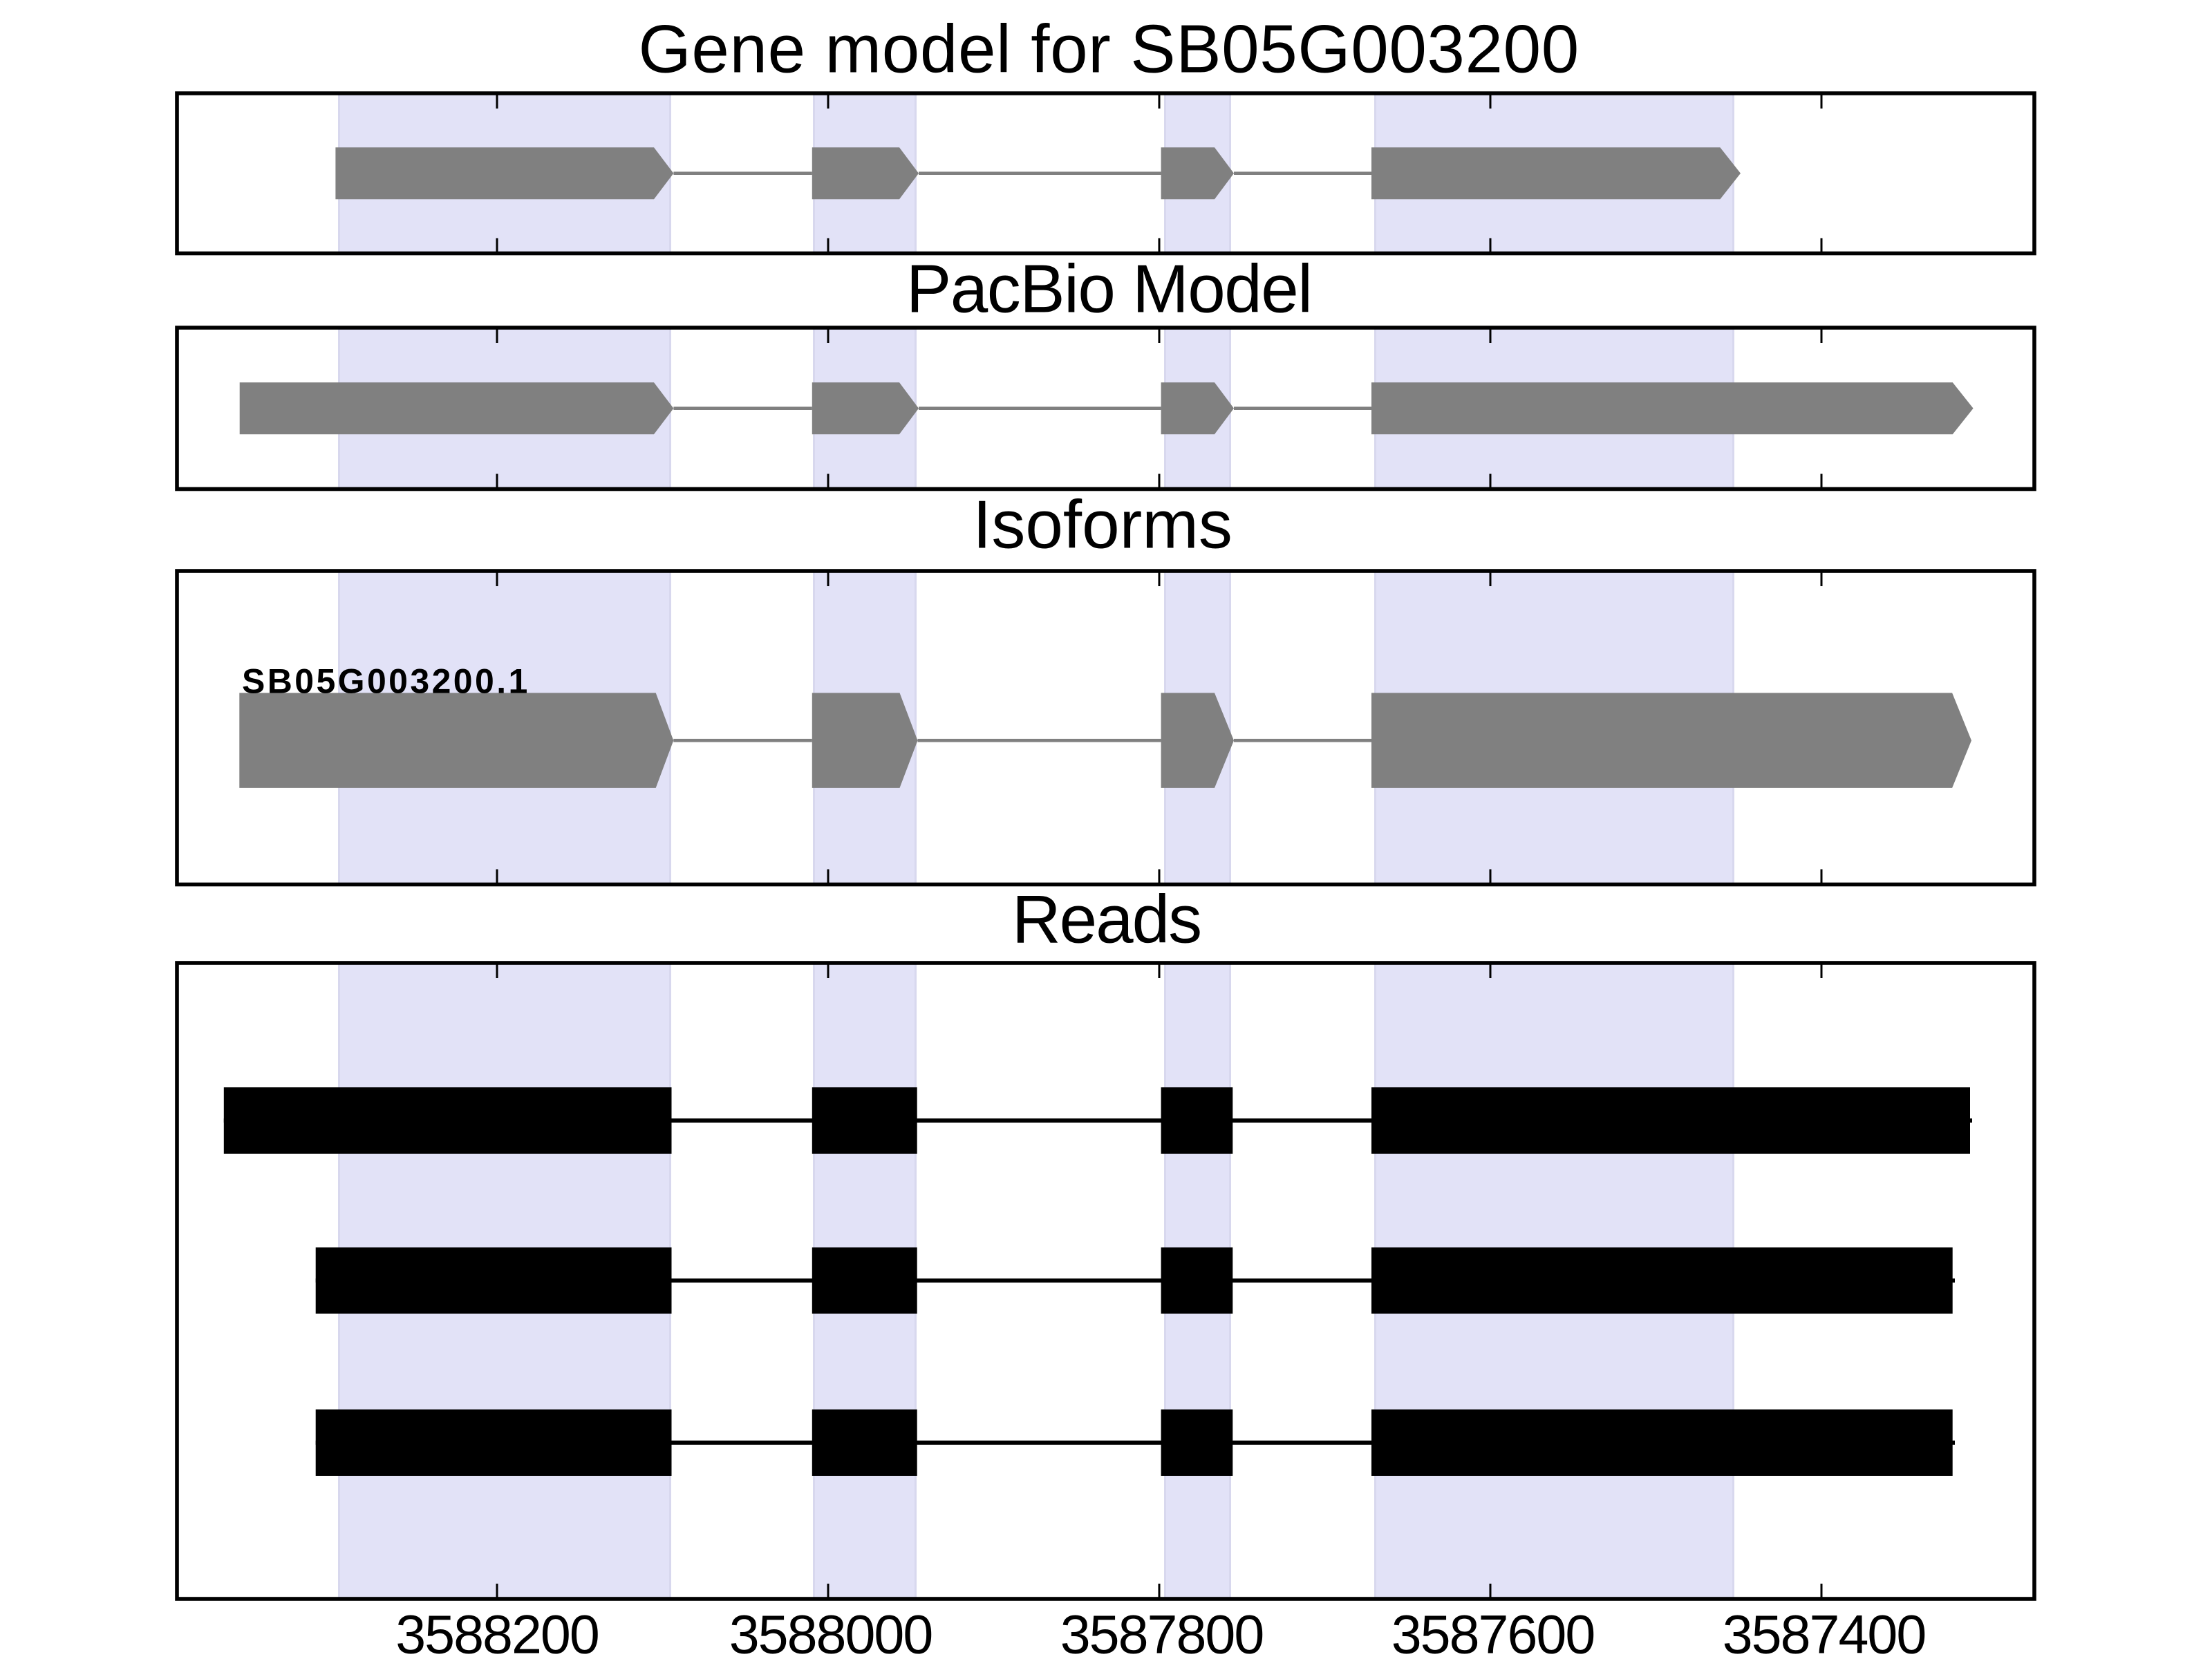 The height and width of the screenshot is (1659, 2212). What do you see at coordinates (831, 1632) in the screenshot?
I see `svg-text: 3588000` at bounding box center [831, 1632].